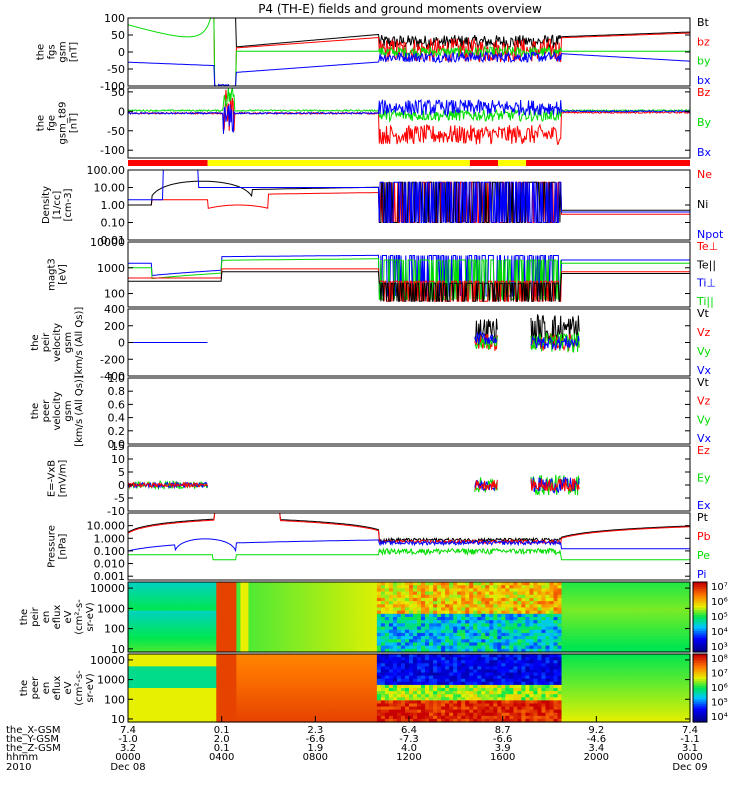 The width and height of the screenshot is (750, 800). Describe the element at coordinates (63, 479) in the screenshot. I see `y-axis-label: [mV/m]` at that location.